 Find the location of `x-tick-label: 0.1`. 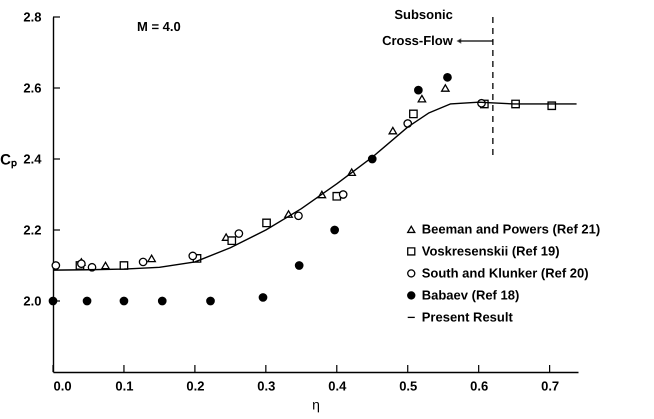

x-tick-label: 0.1 is located at coordinates (124, 386).